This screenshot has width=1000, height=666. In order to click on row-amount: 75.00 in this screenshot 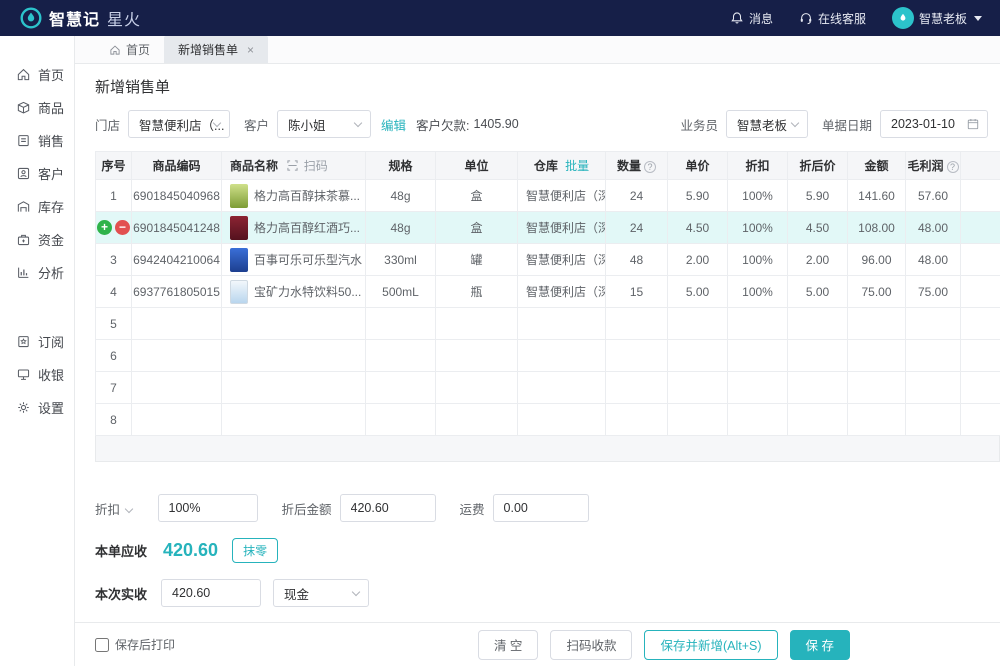, I will do `click(876, 291)`.